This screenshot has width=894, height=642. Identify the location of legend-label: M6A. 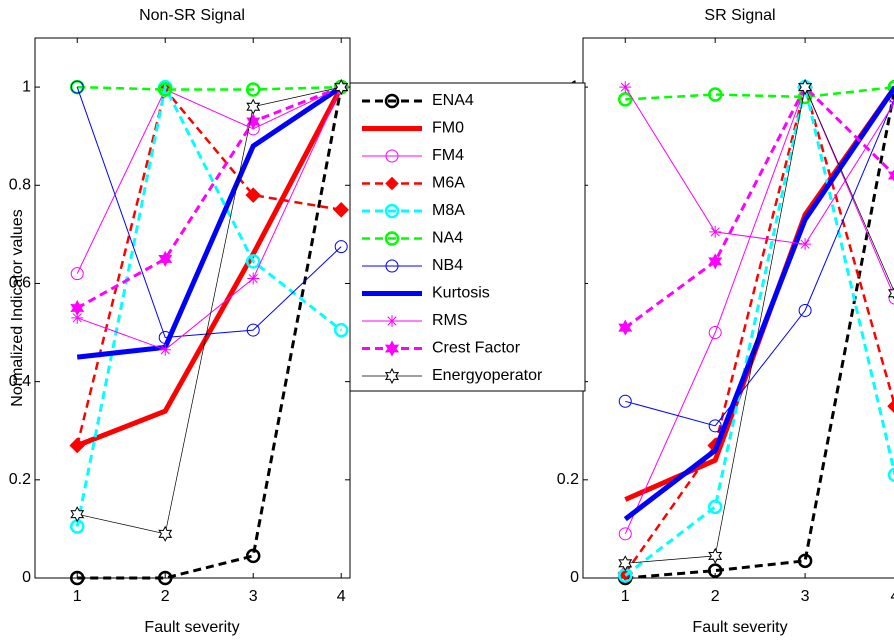
(448, 183).